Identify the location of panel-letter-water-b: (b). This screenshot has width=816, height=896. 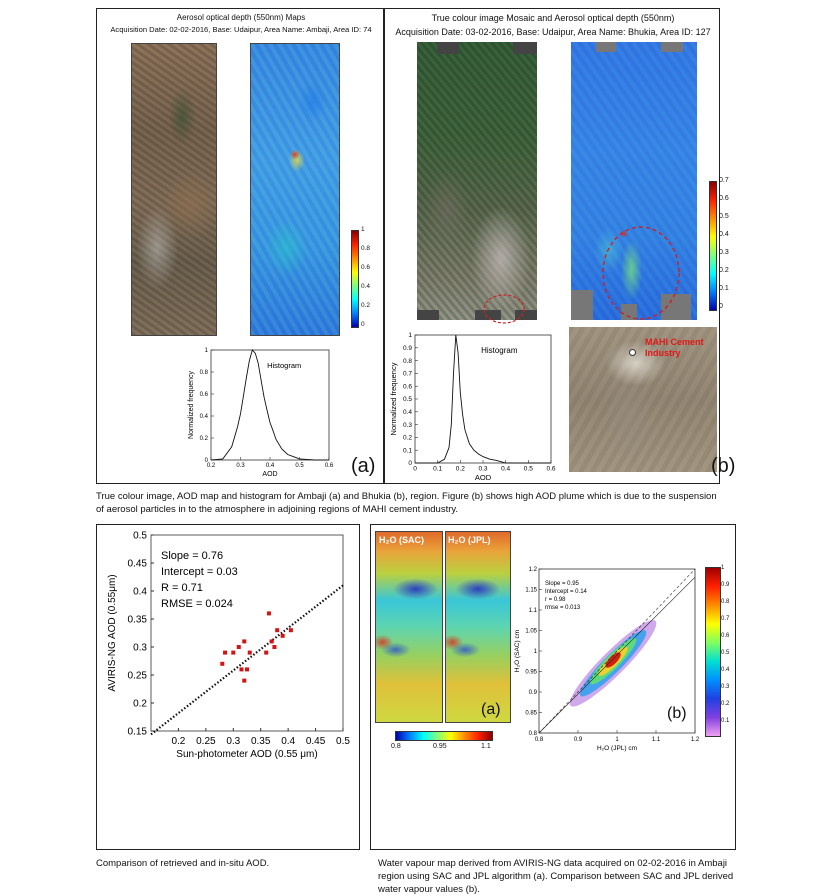
(677, 713).